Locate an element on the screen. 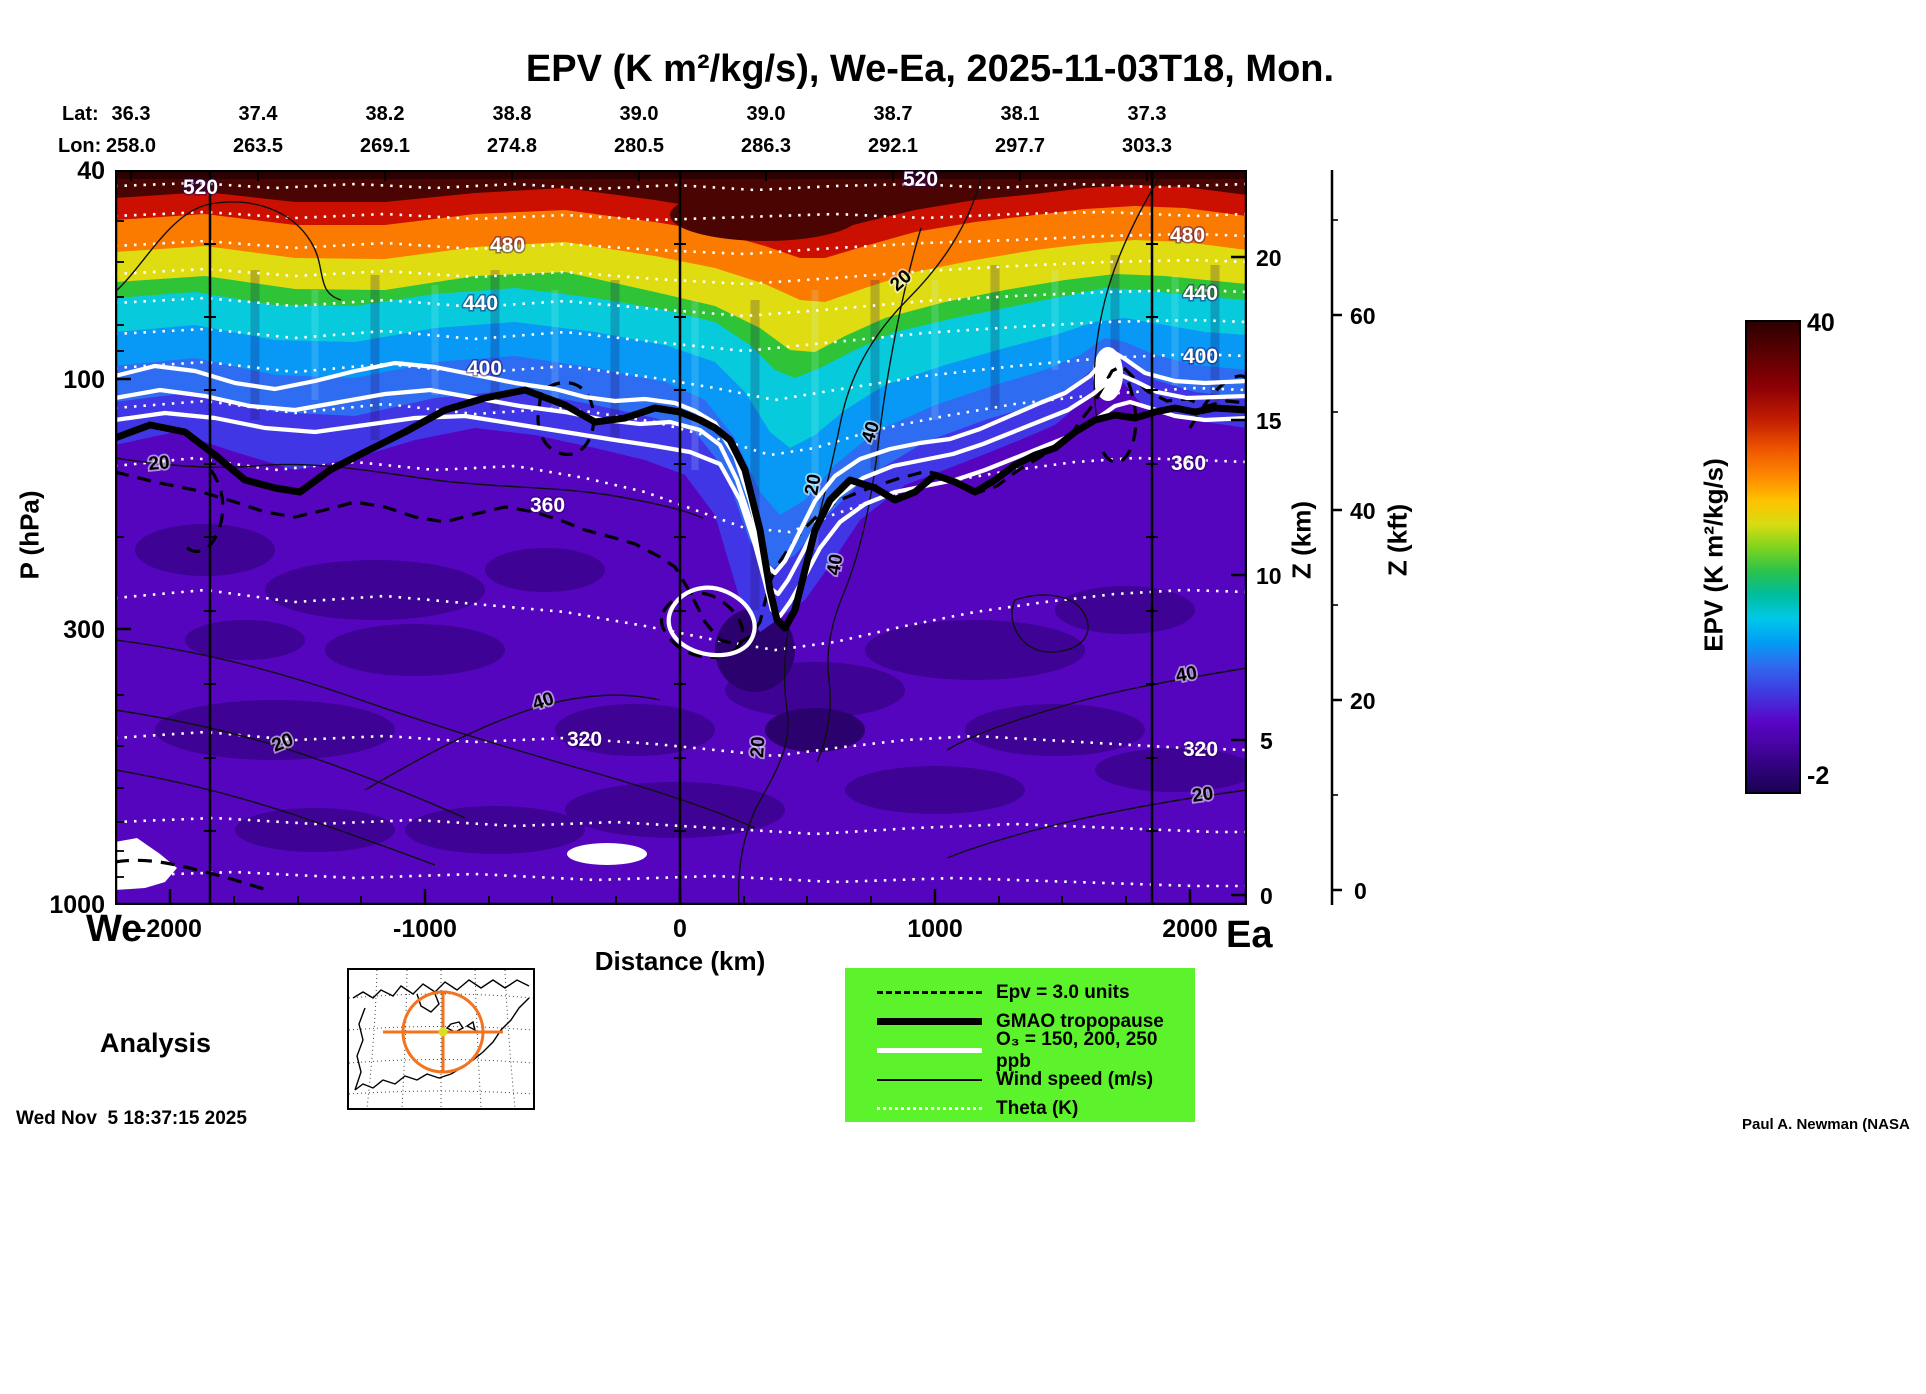 The width and height of the screenshot is (1926, 1394). lat-axis-label: Lat: is located at coordinates (80, 114).